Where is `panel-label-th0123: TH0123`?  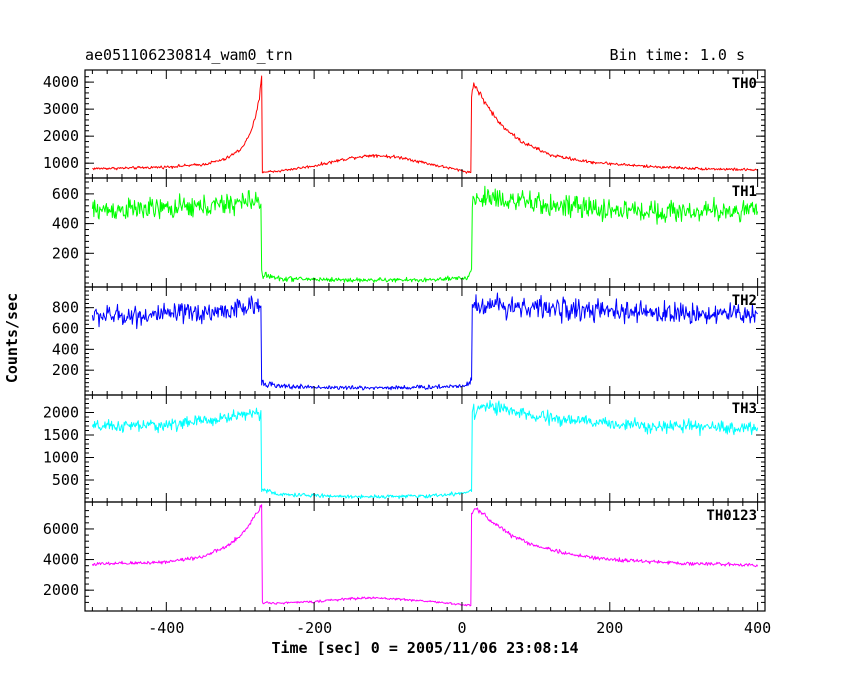
panel-label-th0123: TH0123 is located at coordinates (731, 516).